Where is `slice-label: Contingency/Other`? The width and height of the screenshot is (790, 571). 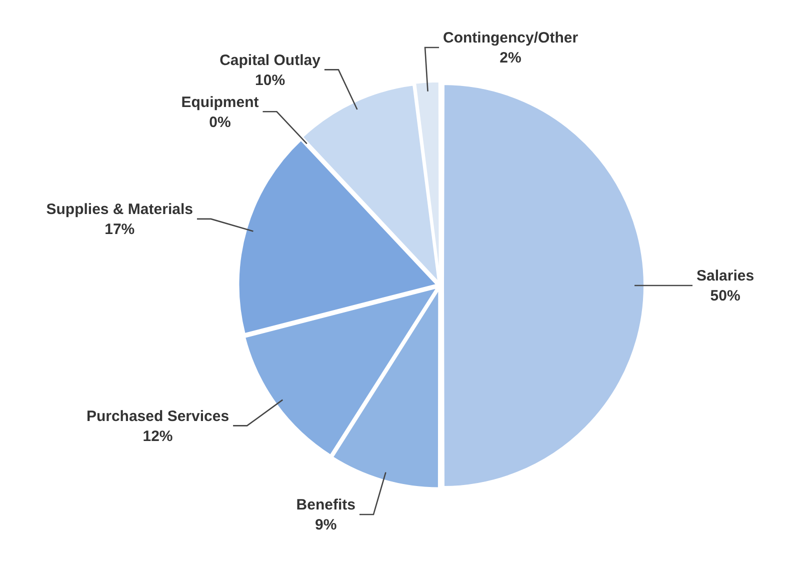 slice-label: Contingency/Other is located at coordinates (510, 38).